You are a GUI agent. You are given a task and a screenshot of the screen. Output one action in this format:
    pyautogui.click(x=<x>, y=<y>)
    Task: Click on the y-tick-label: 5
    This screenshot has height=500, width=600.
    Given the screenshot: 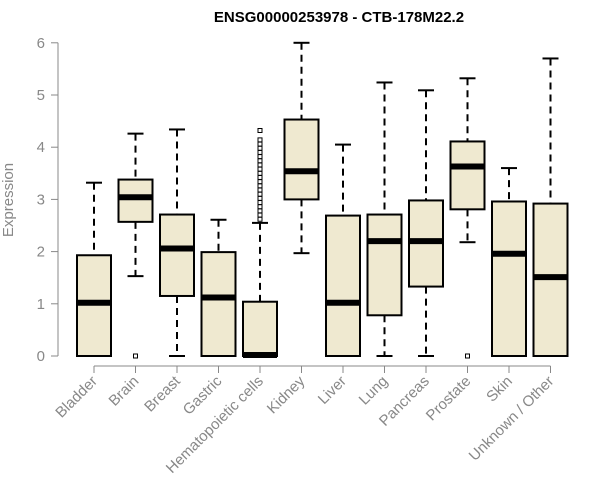 What is the action you would take?
    pyautogui.click(x=41, y=95)
    